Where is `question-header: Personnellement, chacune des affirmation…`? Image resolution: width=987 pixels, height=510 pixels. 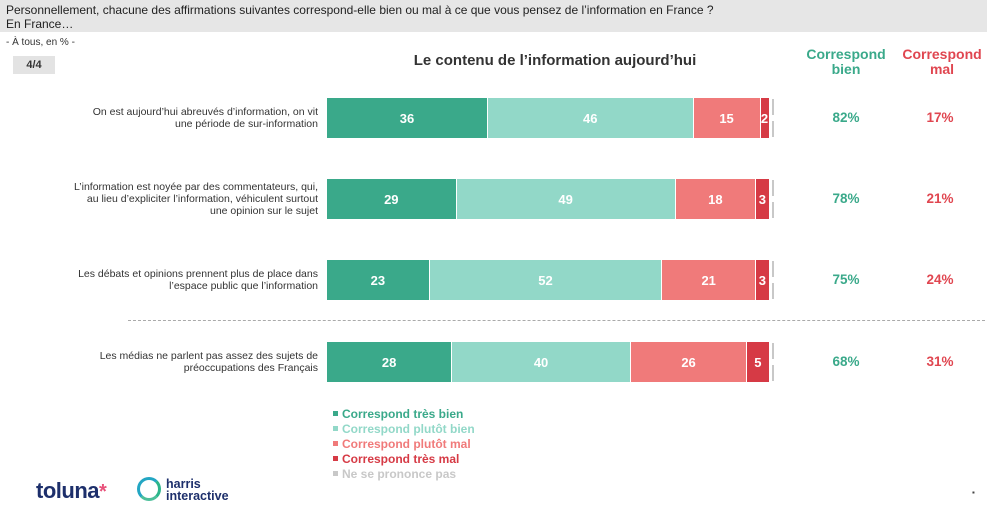
question-header: Personnellement, chacune des affirmation… is located at coordinates (493, 16).